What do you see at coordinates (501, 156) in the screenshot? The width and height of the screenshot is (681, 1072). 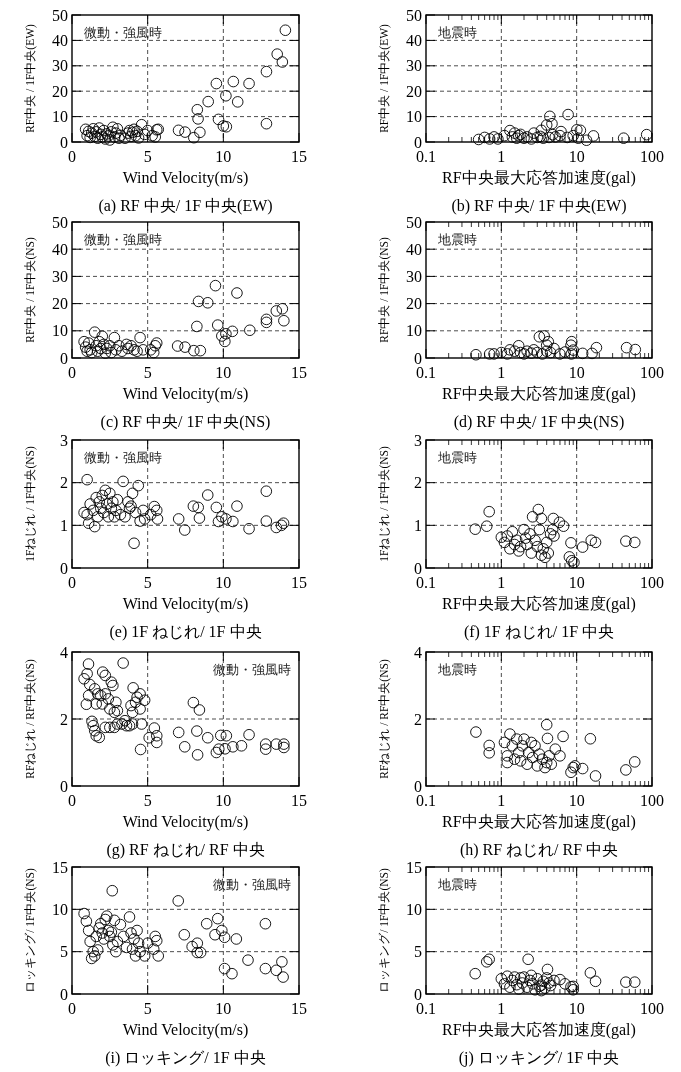 I see `x-tick-label: 1` at bounding box center [501, 156].